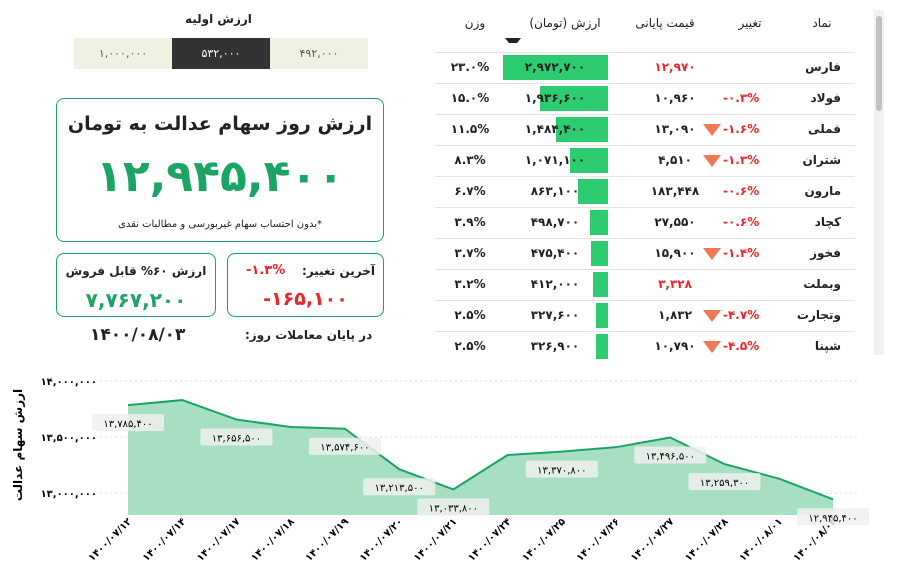  I want to click on x-tick-label: ۱۴۰۰/۰۷/۱۲, so click(110, 539).